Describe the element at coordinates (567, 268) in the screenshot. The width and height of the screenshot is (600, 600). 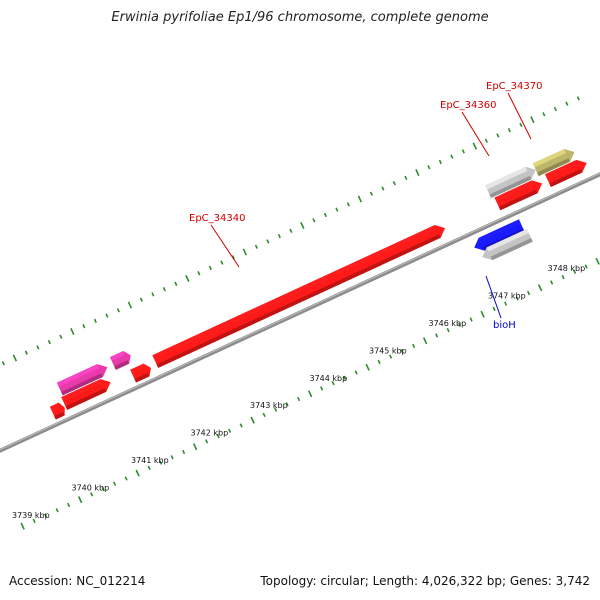
I see `scale-label-3748: 3748 kbp` at that location.